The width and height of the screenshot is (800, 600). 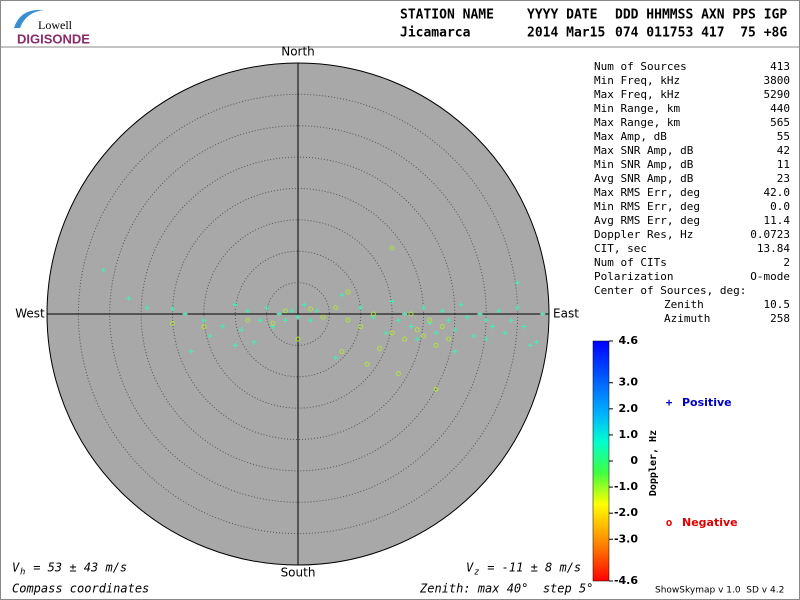 I want to click on center-value: 10.5, so click(x=777, y=304).